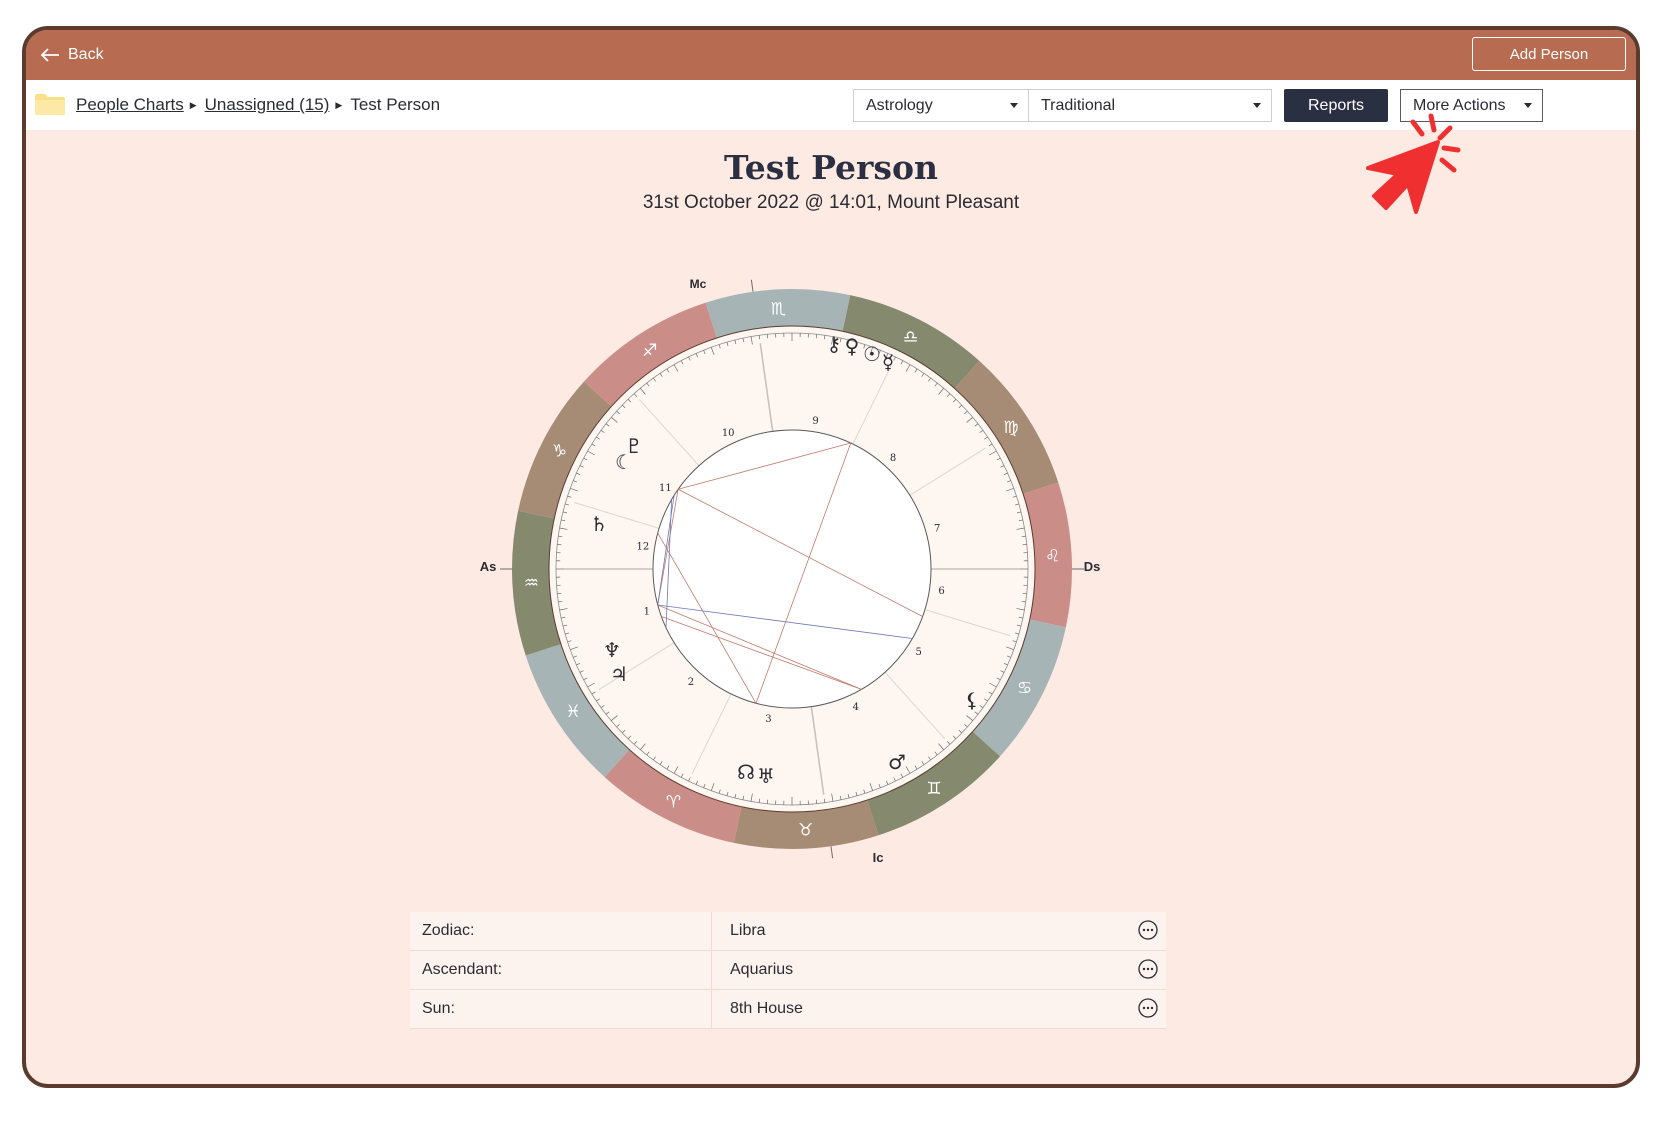  I want to click on house-number: 11, so click(665, 488).